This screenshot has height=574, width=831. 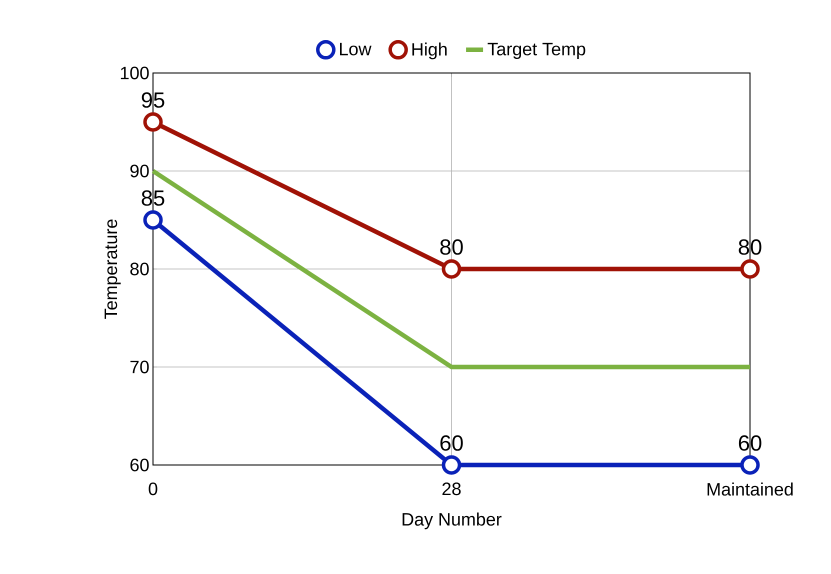 What do you see at coordinates (139, 367) in the screenshot?
I see `y-tick-label: 70` at bounding box center [139, 367].